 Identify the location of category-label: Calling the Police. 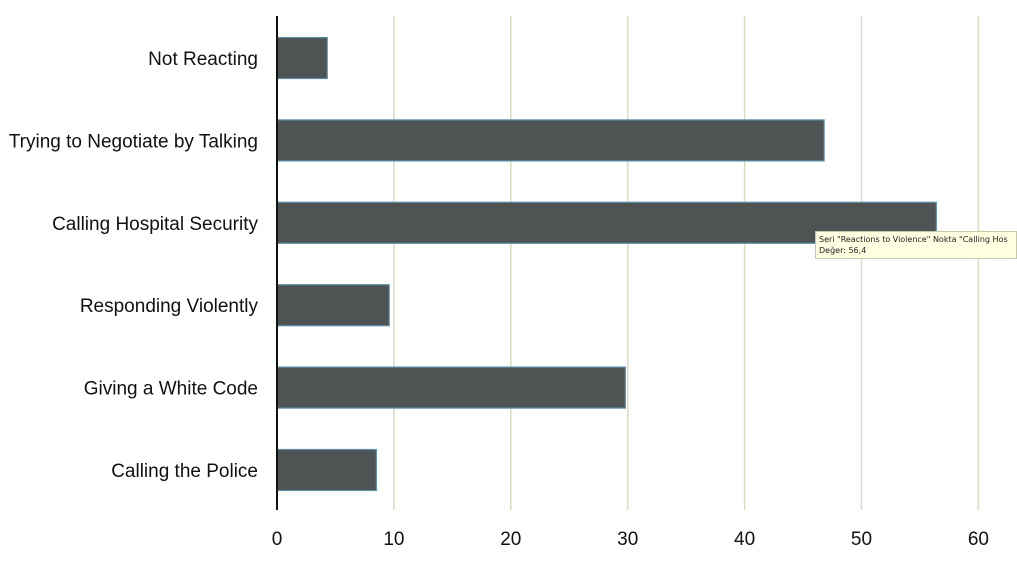
(184, 471).